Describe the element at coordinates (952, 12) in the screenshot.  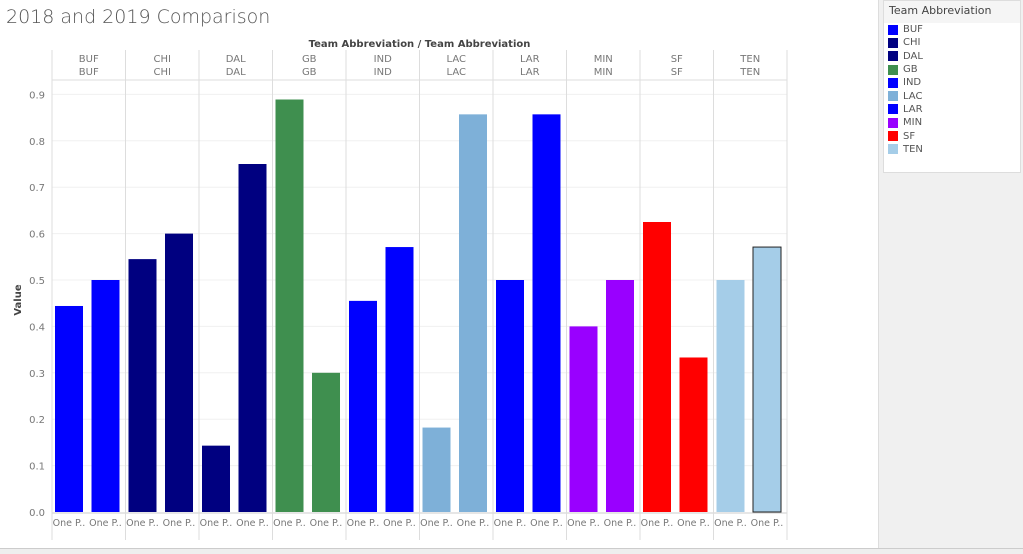
I see `legend-title: Team Abbreviation` at that location.